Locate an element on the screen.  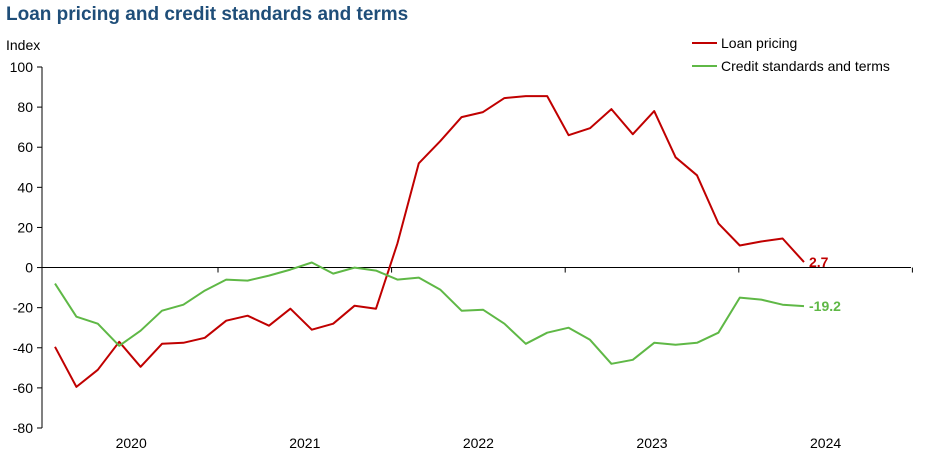
y-tick-label: -60 is located at coordinates (23, 388).